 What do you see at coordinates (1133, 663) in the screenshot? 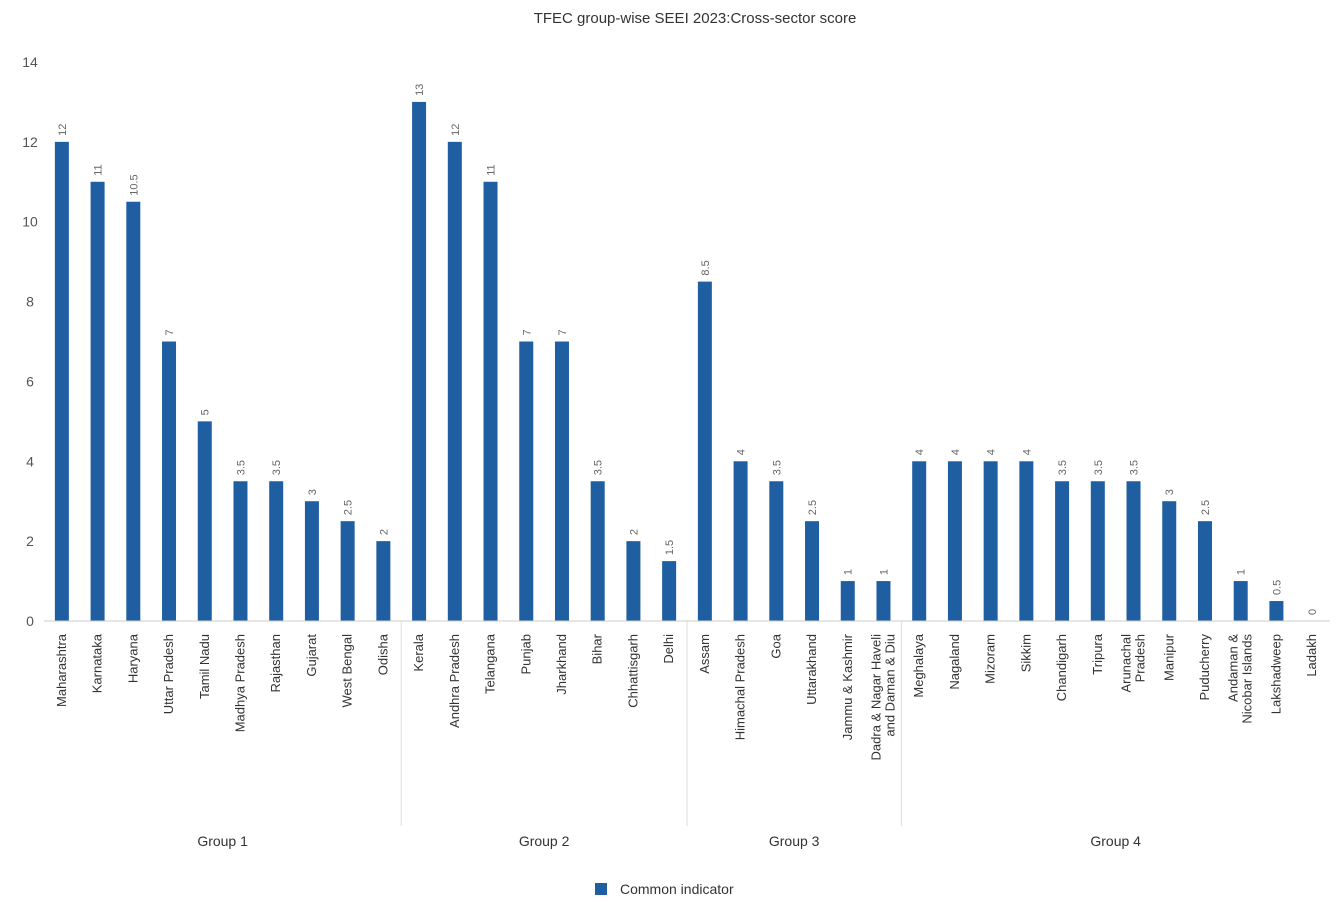
I see `x-tick-label: ArunachalPradesh` at bounding box center [1133, 663].